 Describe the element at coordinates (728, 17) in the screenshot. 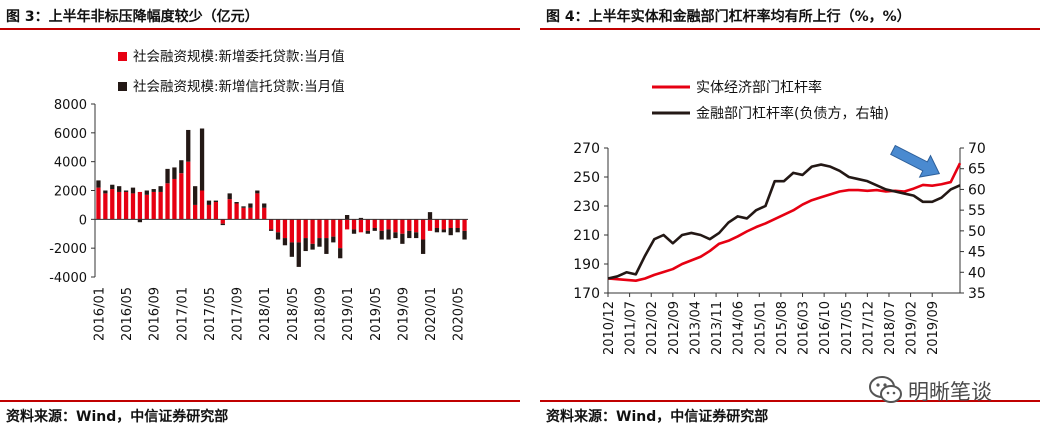

I see `right-chart-title: 图 4：上半年实体和金融部门杠杆率均有所上行（%，%）` at that location.